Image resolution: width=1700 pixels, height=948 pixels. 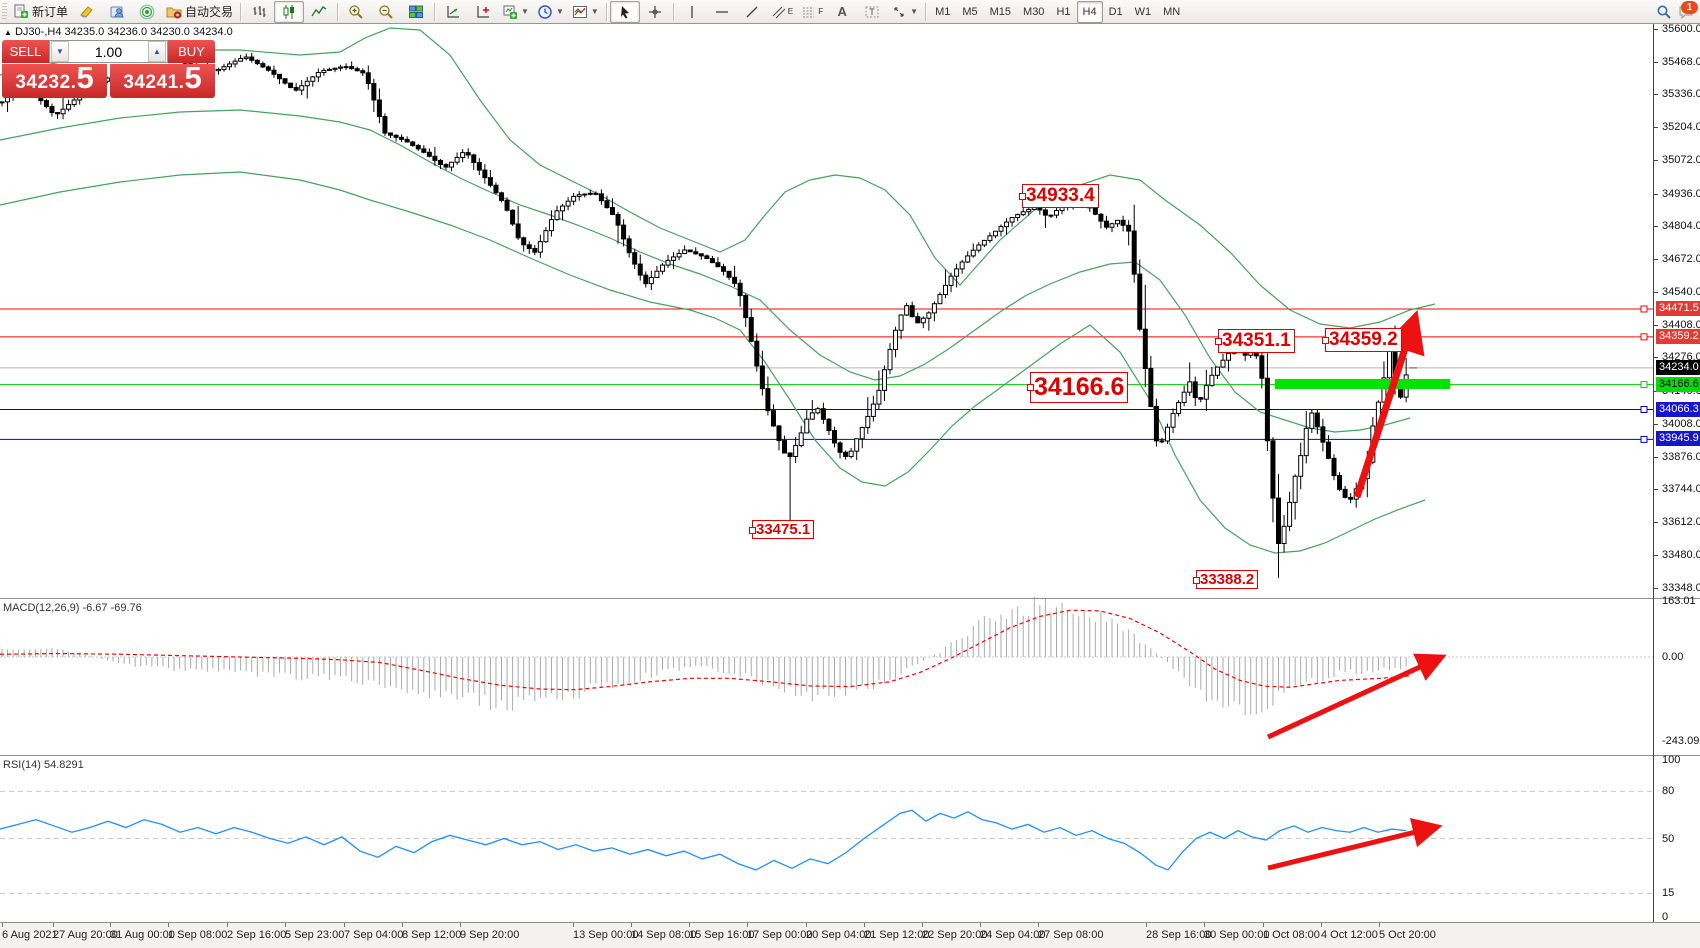 I want to click on sell-button: SELL, so click(x=25, y=51).